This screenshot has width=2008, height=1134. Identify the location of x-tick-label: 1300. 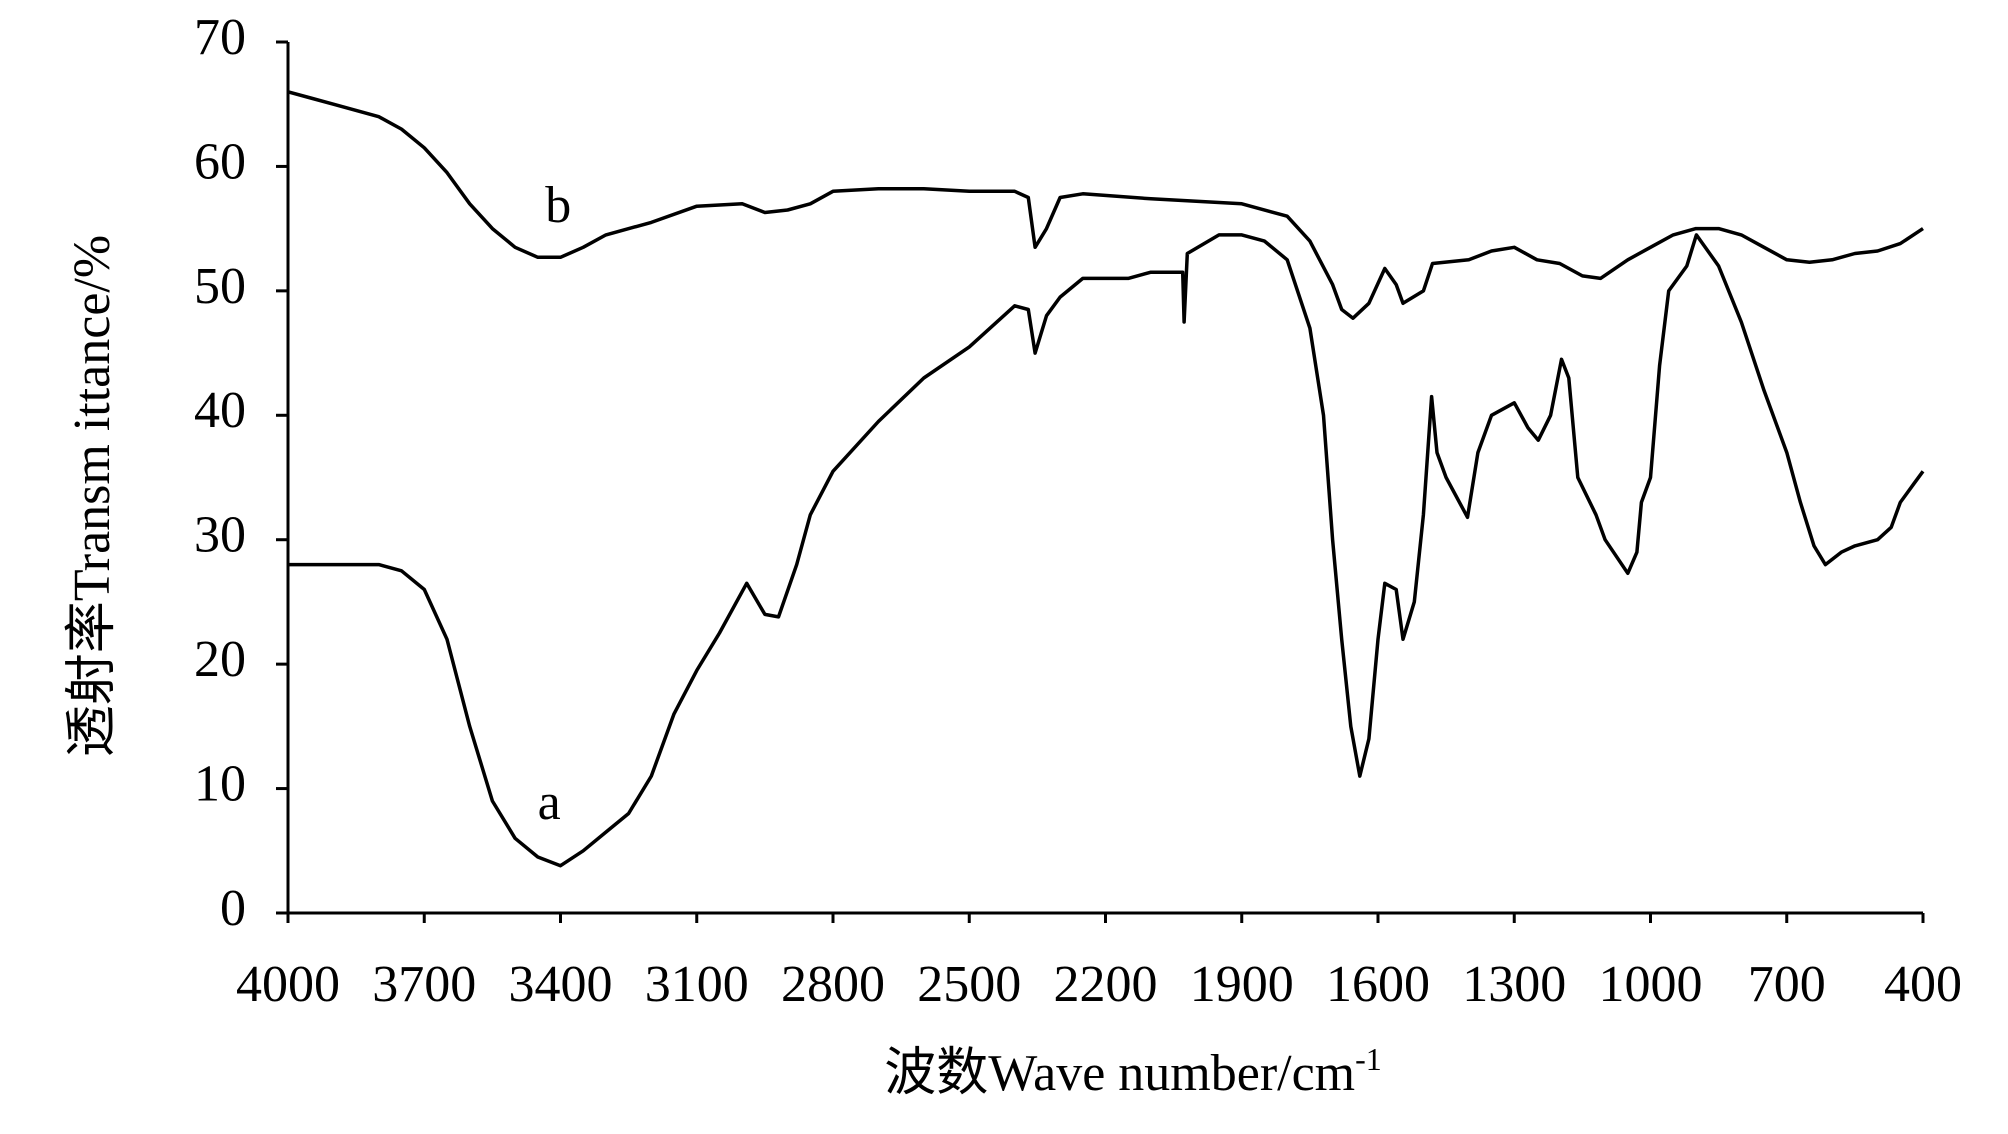
(1514, 984).